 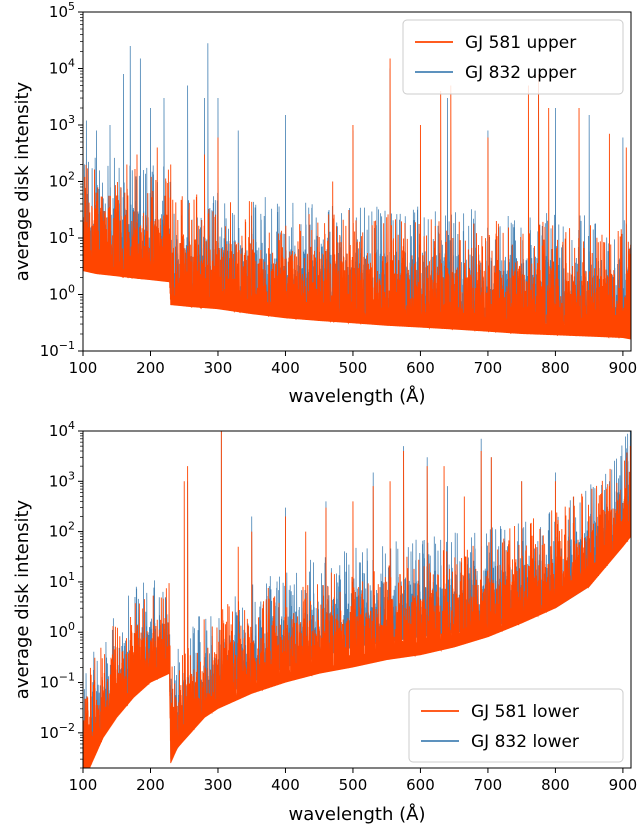 I want to click on legend-entry: GJ 581 lower, so click(x=525, y=712).